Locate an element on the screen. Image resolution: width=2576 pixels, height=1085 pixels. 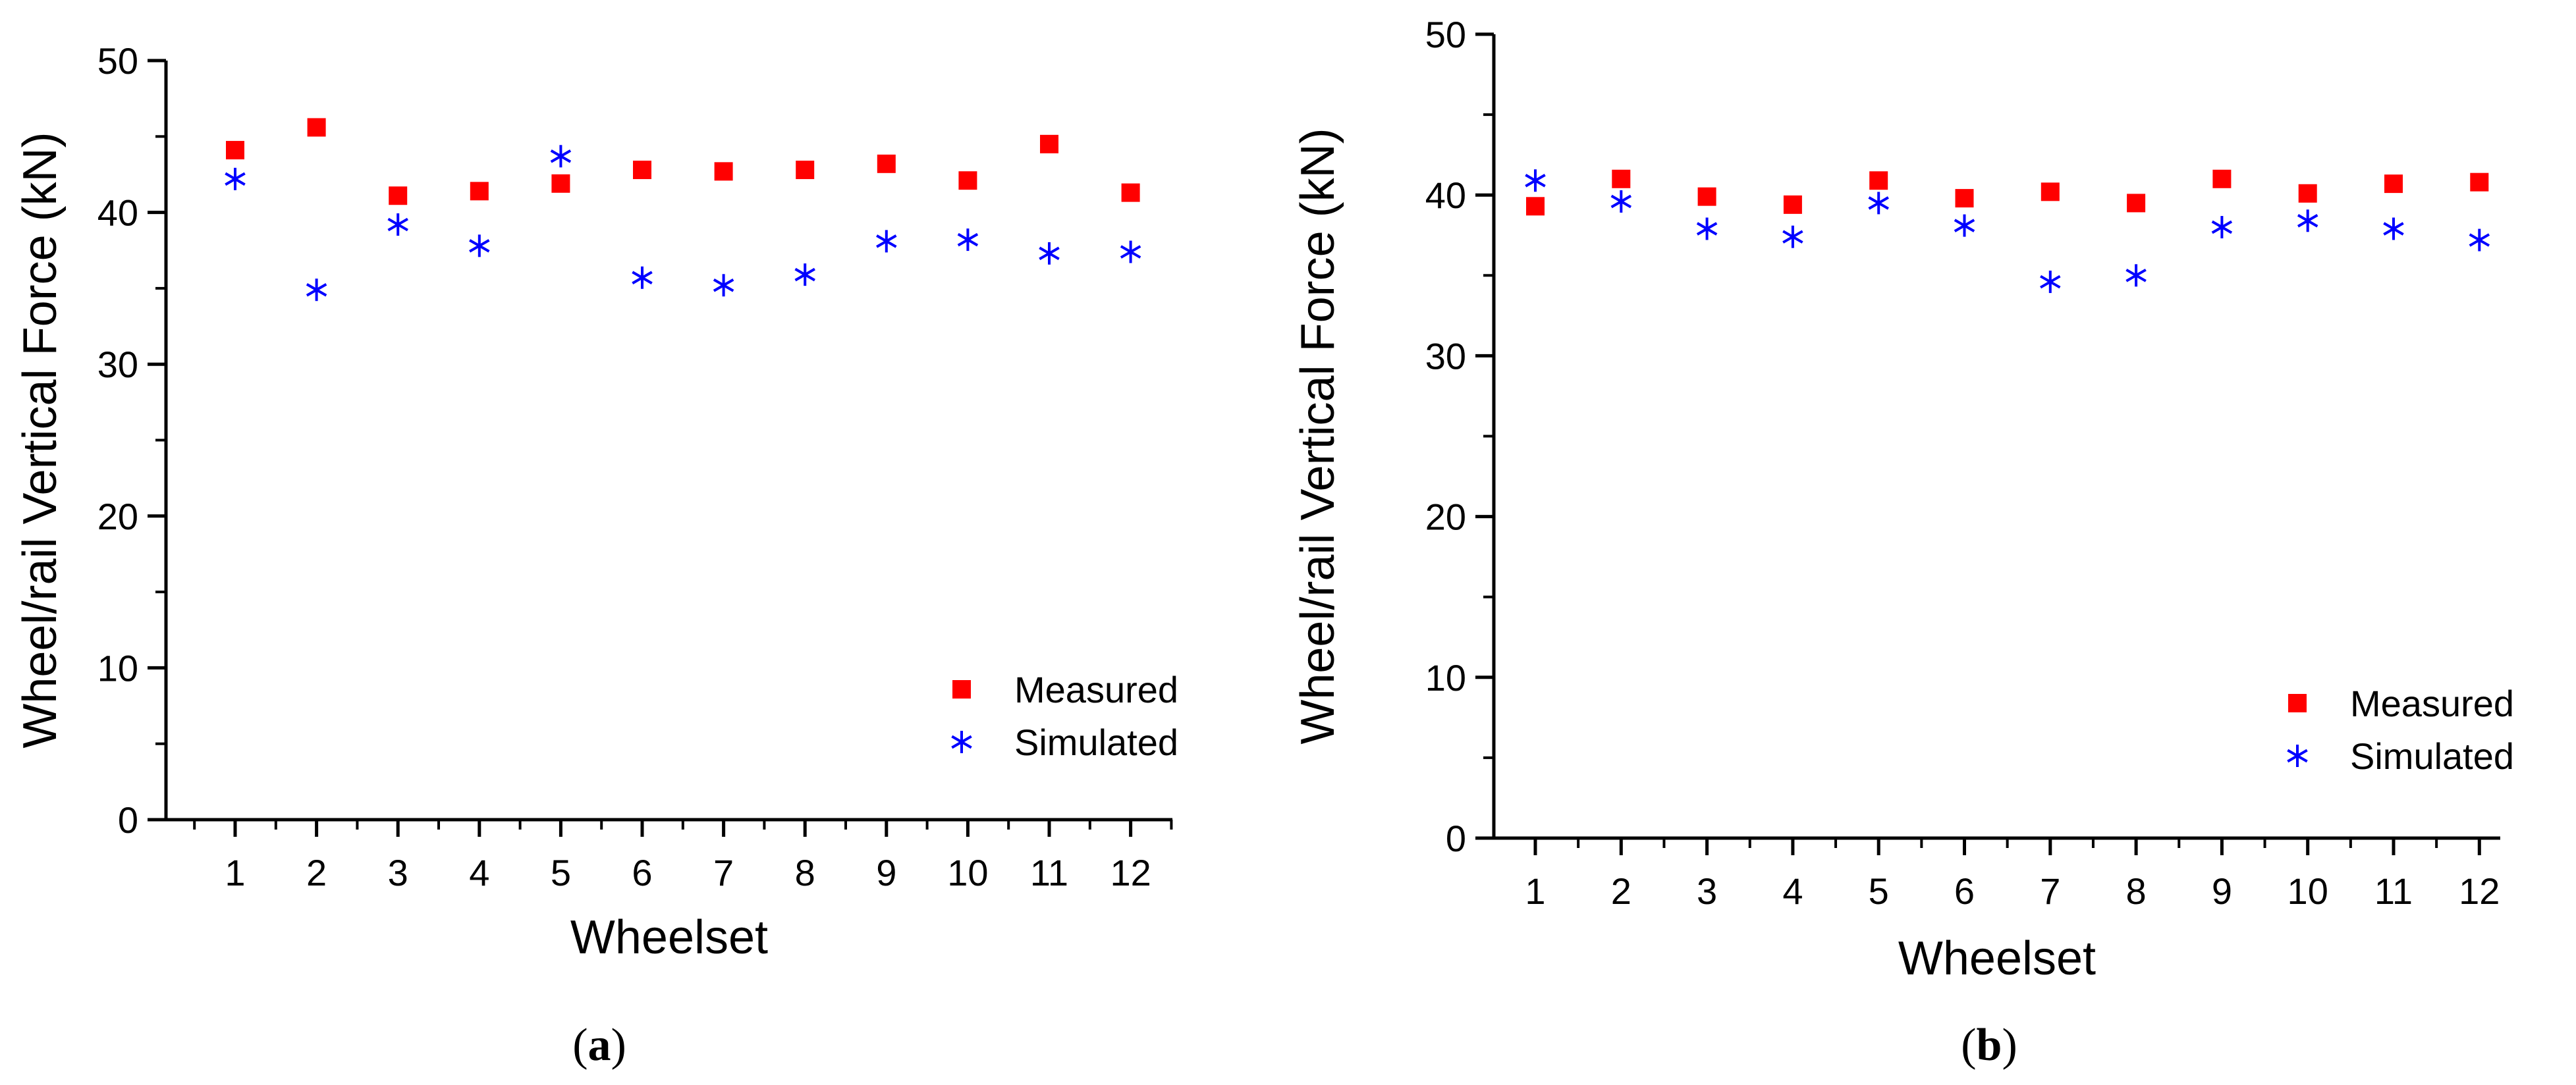
y-tick-label: 10 is located at coordinates (117, 668).